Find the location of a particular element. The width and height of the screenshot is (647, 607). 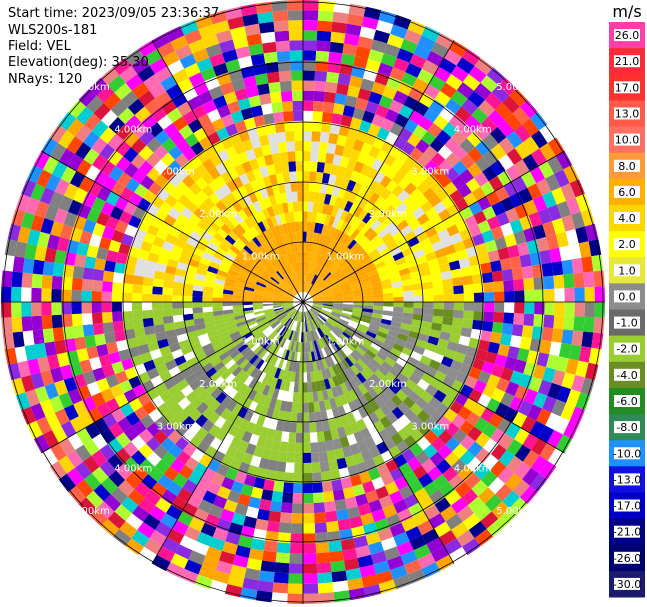

colorbar-tick-label: 4.0 is located at coordinates (627, 218).